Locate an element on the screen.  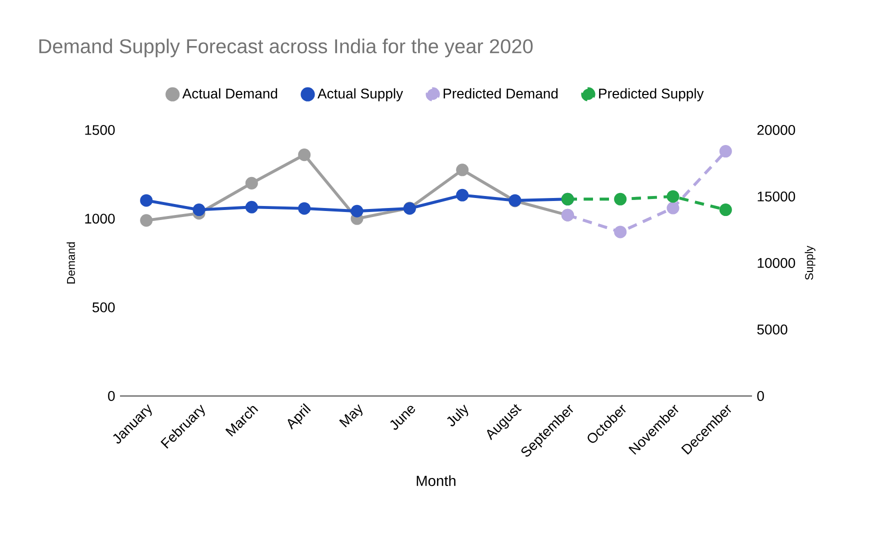
legend-label: Actual Demand is located at coordinates (230, 93).